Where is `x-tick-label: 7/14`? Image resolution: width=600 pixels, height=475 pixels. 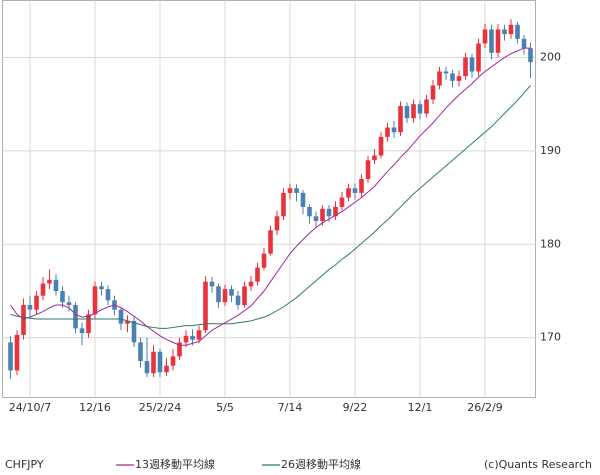 x-tick-label: 7/14 is located at coordinates (290, 407).